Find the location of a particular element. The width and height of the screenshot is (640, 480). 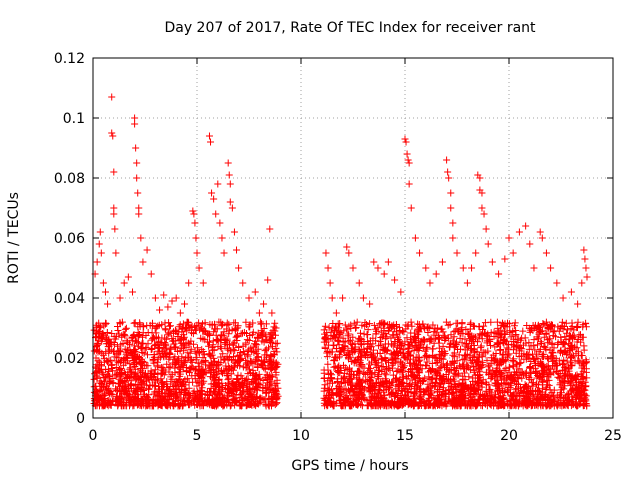

x-axis-label: GPS time / hours is located at coordinates (349, 466).